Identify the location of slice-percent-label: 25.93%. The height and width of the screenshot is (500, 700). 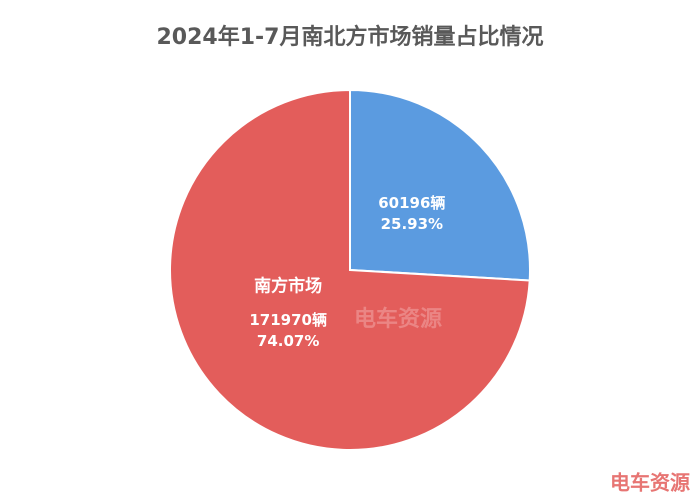
(412, 224).